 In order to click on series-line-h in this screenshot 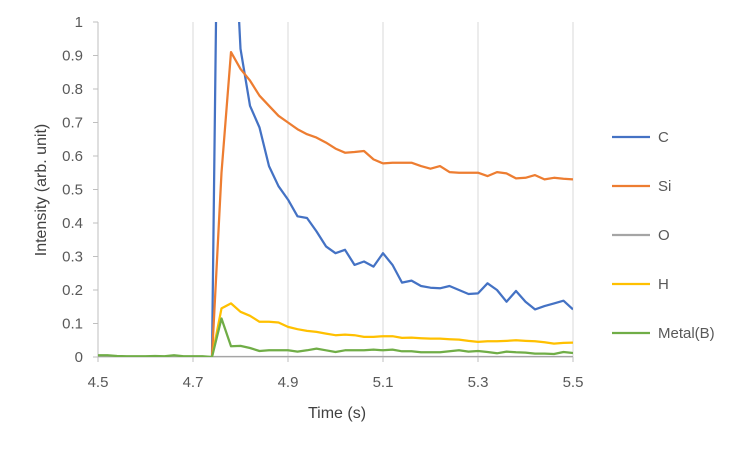, I will do `click(391, 329)`.